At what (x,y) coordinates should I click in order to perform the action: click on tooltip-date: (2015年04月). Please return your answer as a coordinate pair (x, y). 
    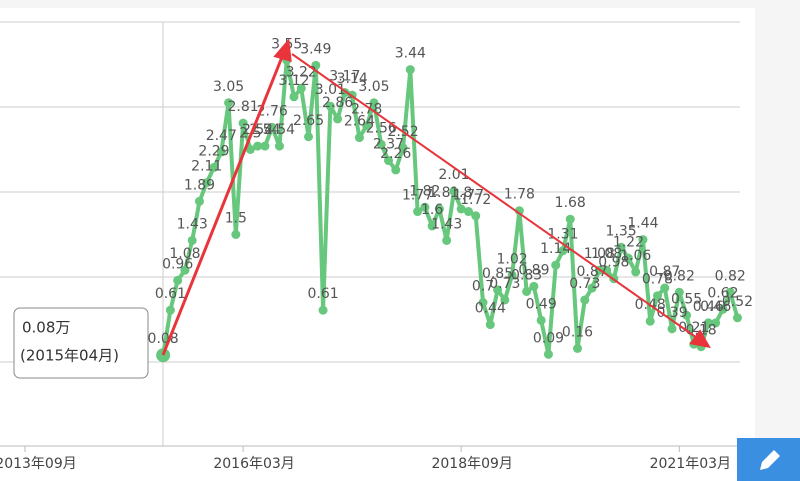
    Looking at the image, I should click on (69, 356).